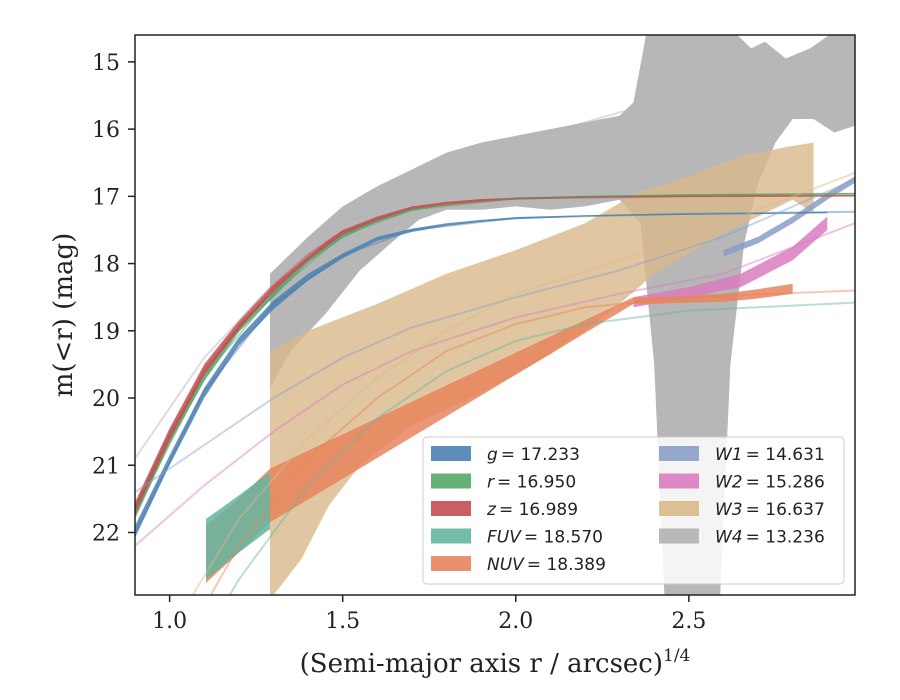 The image size is (900, 700). What do you see at coordinates (679, 453) in the screenshot?
I see `legend-swatch-w1` at bounding box center [679, 453].